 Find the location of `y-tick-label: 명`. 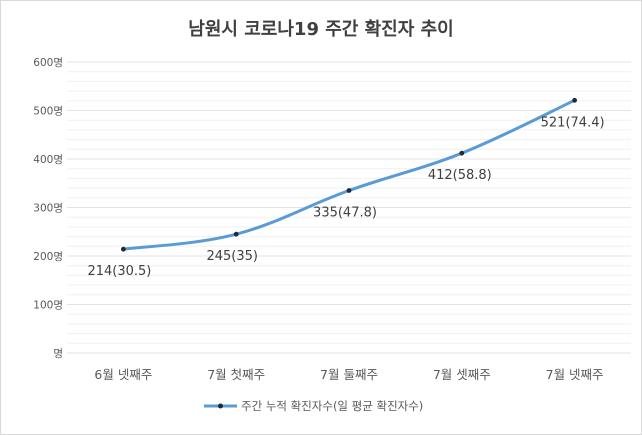

y-tick-label: 명 is located at coordinates (58, 354).